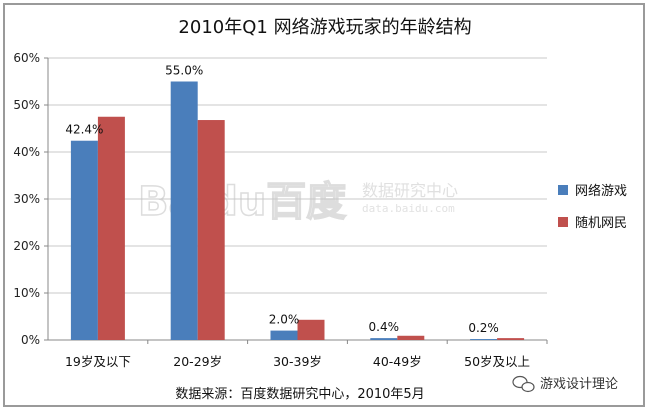 The height and width of the screenshot is (412, 650). What do you see at coordinates (26, 199) in the screenshot?
I see `y-tick-label: 30%` at bounding box center [26, 199].